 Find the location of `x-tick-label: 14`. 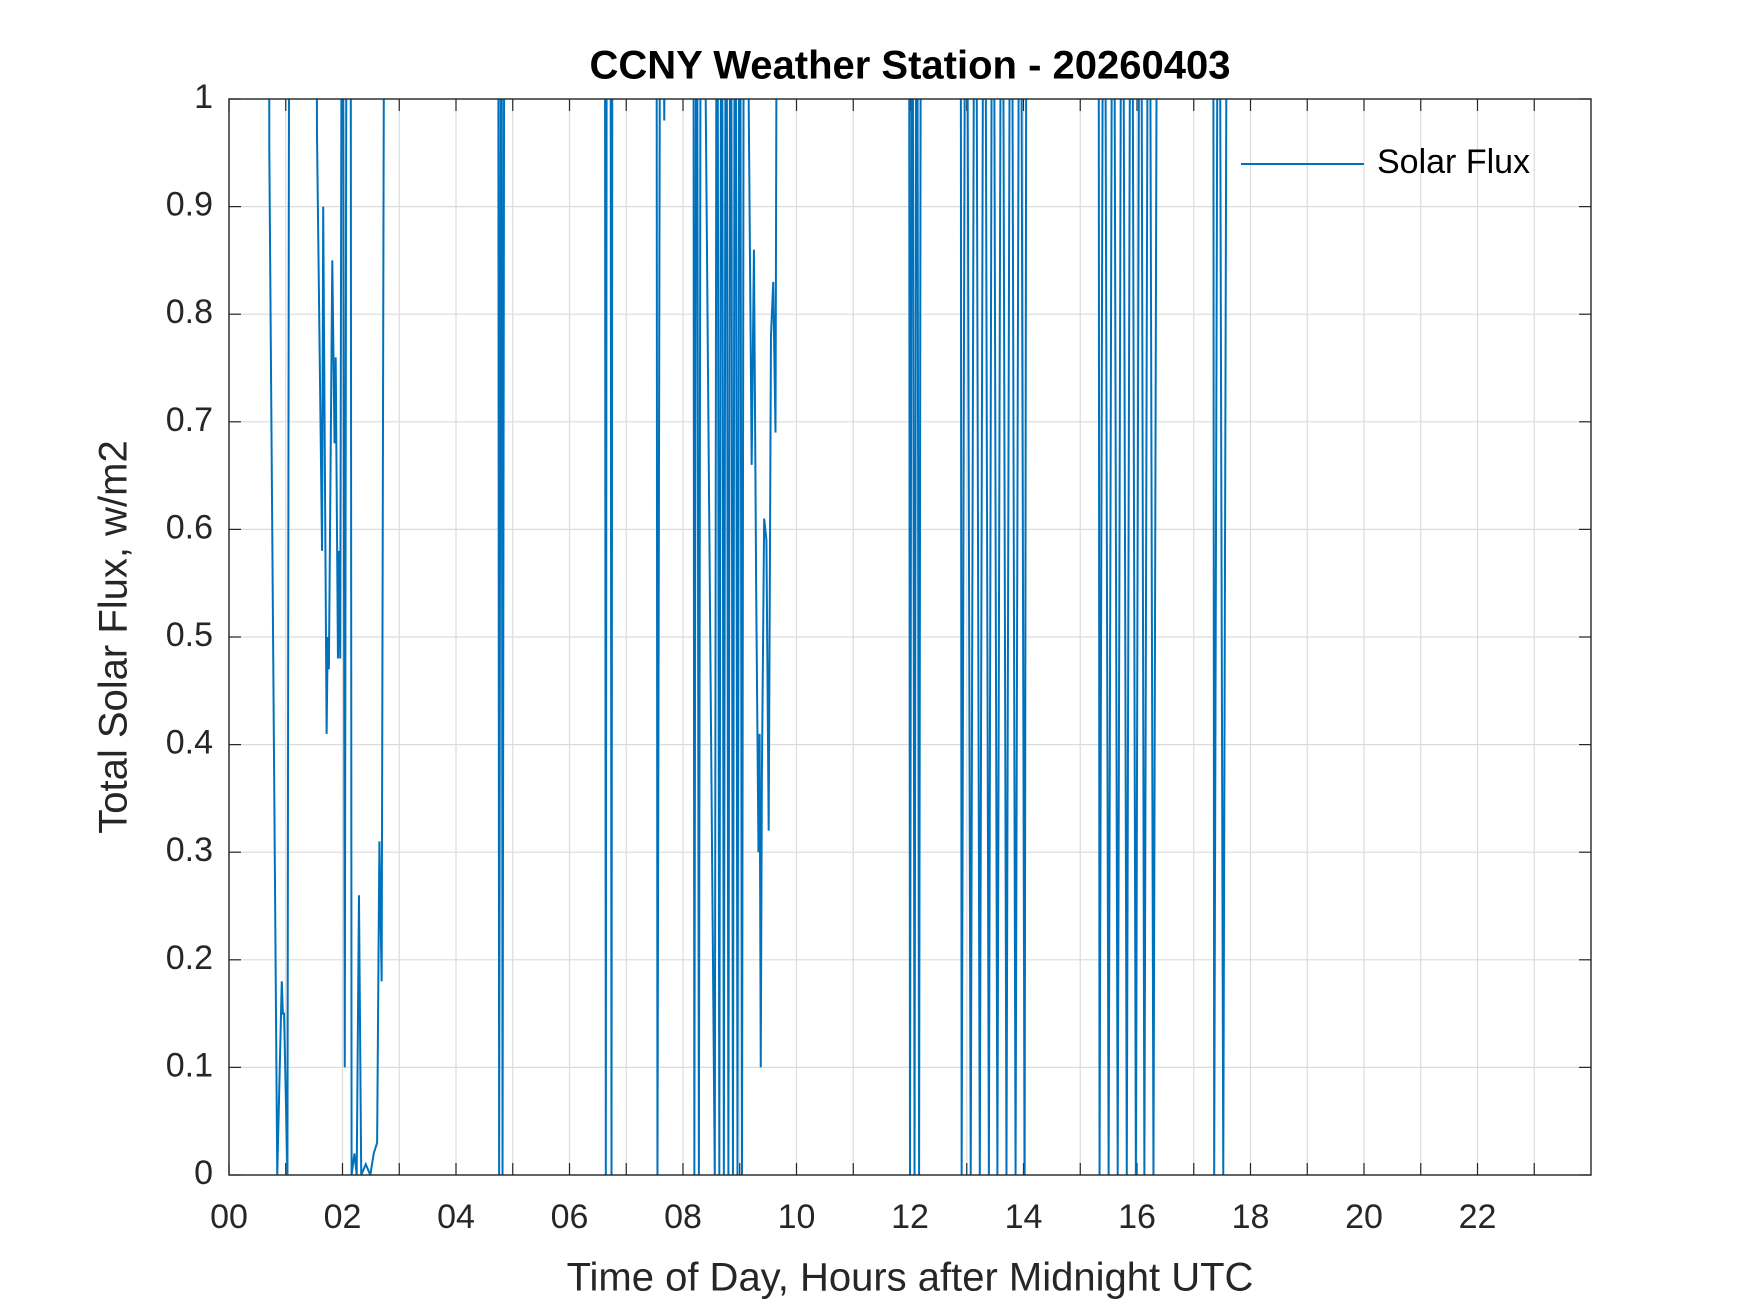

x-tick-label: 14 is located at coordinates (1024, 1217).